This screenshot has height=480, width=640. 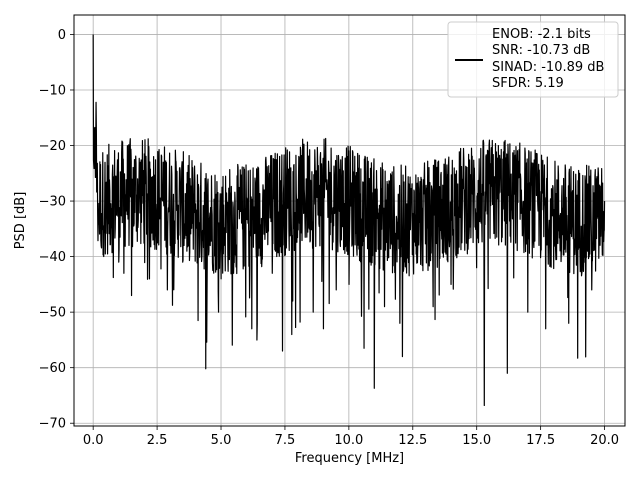 I want to click on x-tick-label: 10.0, so click(x=348, y=440).